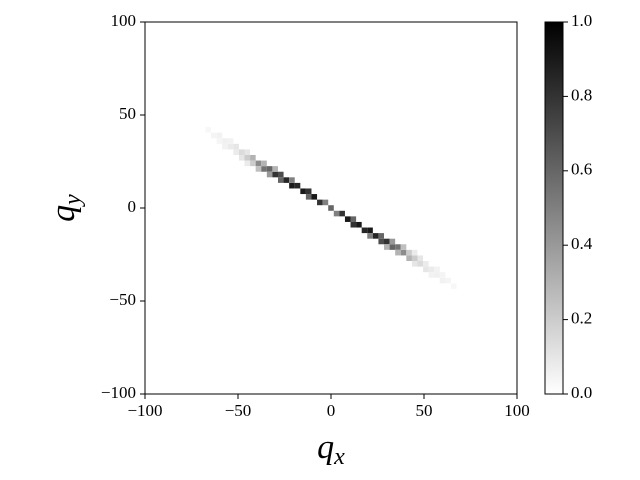 This screenshot has height=480, width=640. I want to click on colorbar-tick-label: 0.2, so click(581, 318).